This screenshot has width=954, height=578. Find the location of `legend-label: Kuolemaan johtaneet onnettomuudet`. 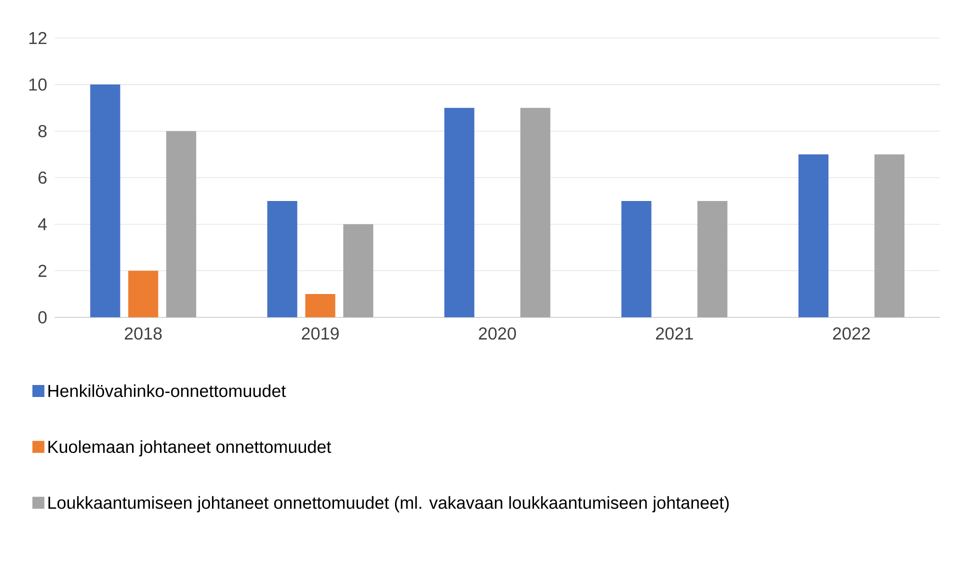

legend-label: Kuolemaan johtaneet onnettomuudet is located at coordinates (190, 448).